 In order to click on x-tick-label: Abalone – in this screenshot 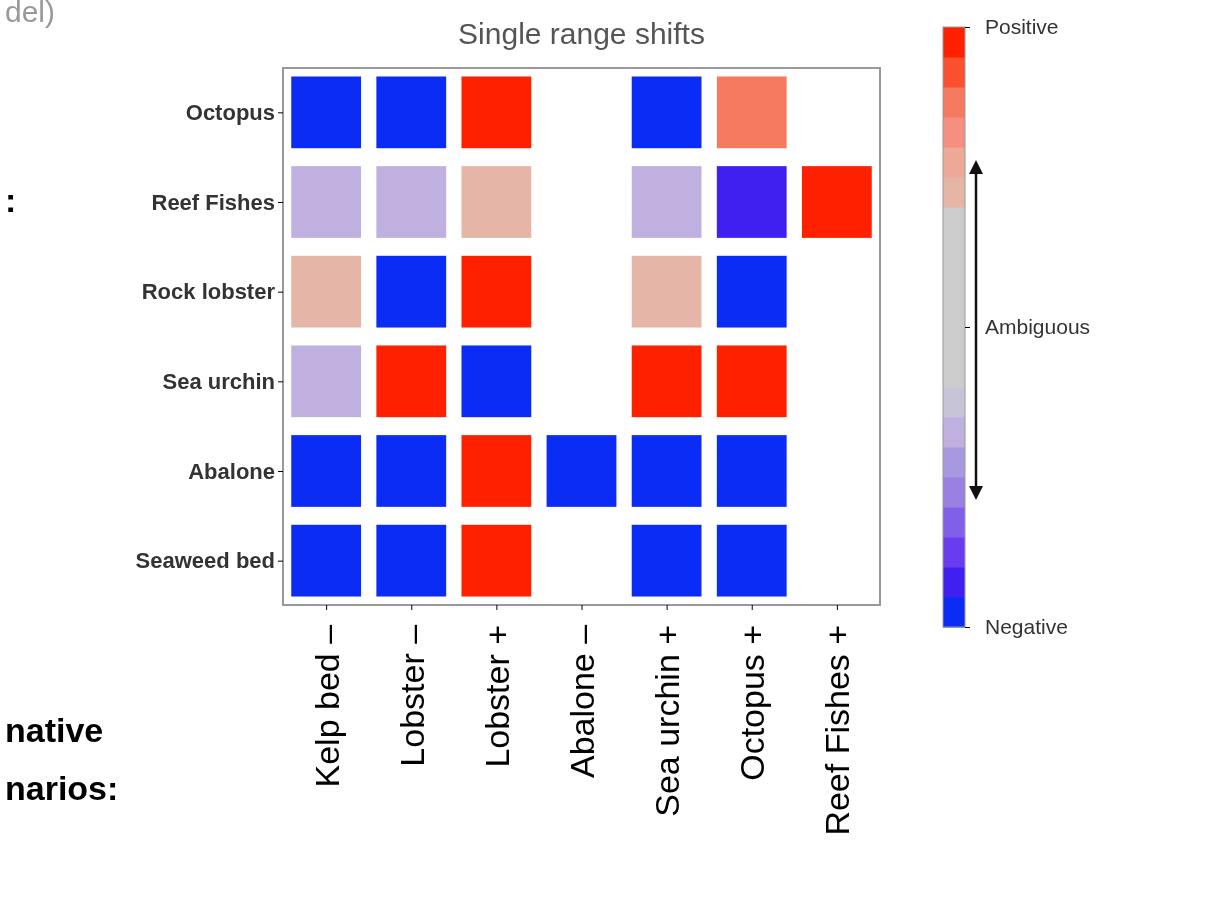, I will do `click(581, 701)`.